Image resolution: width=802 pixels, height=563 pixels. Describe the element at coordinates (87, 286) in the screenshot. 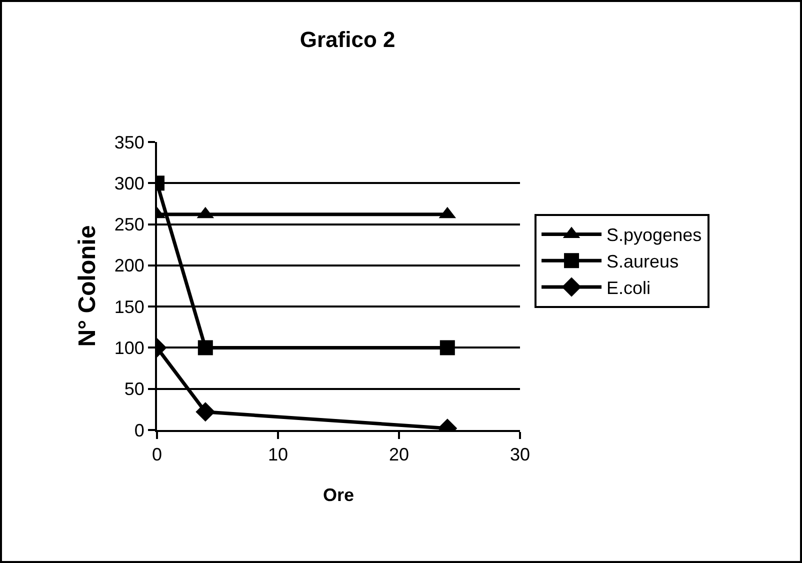

I see `y-axis-title: N° Colonie` at that location.